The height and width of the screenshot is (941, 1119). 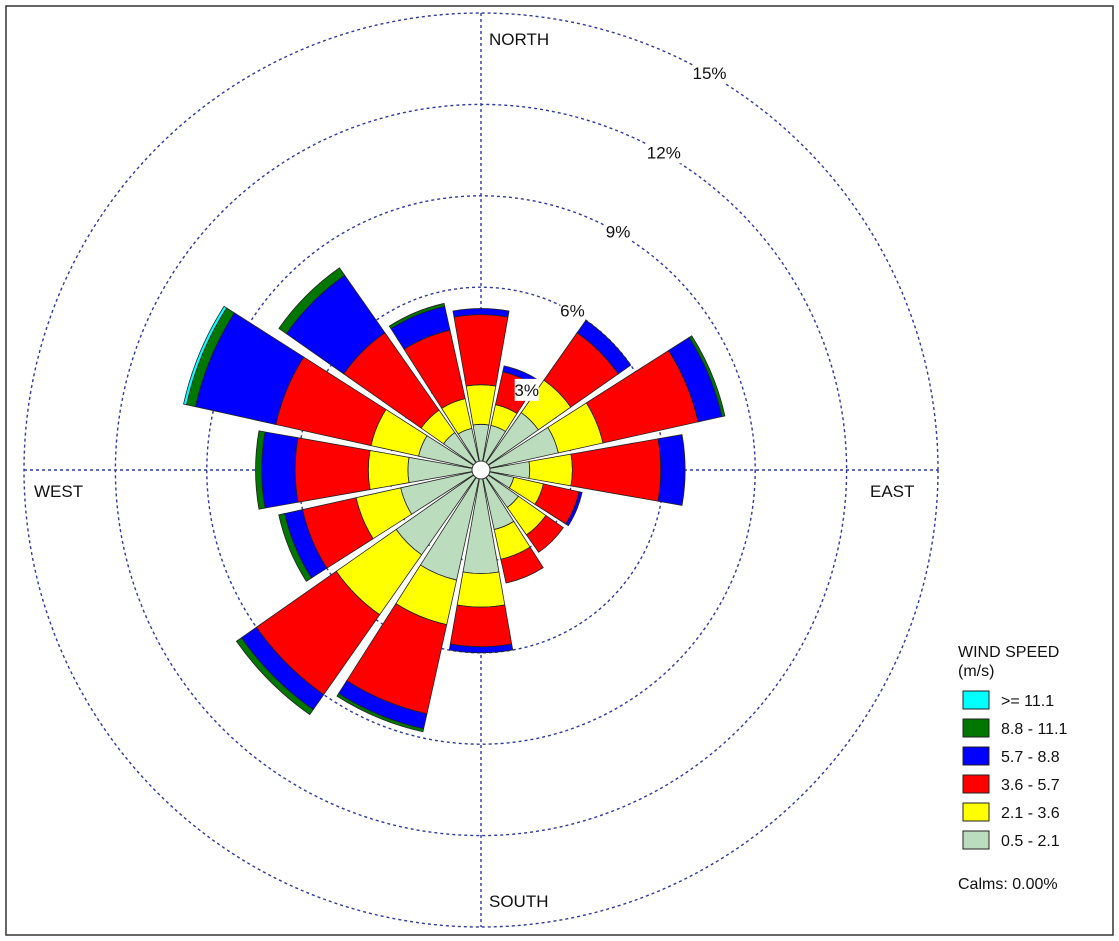 I want to click on petal-se, so click(x=522, y=511).